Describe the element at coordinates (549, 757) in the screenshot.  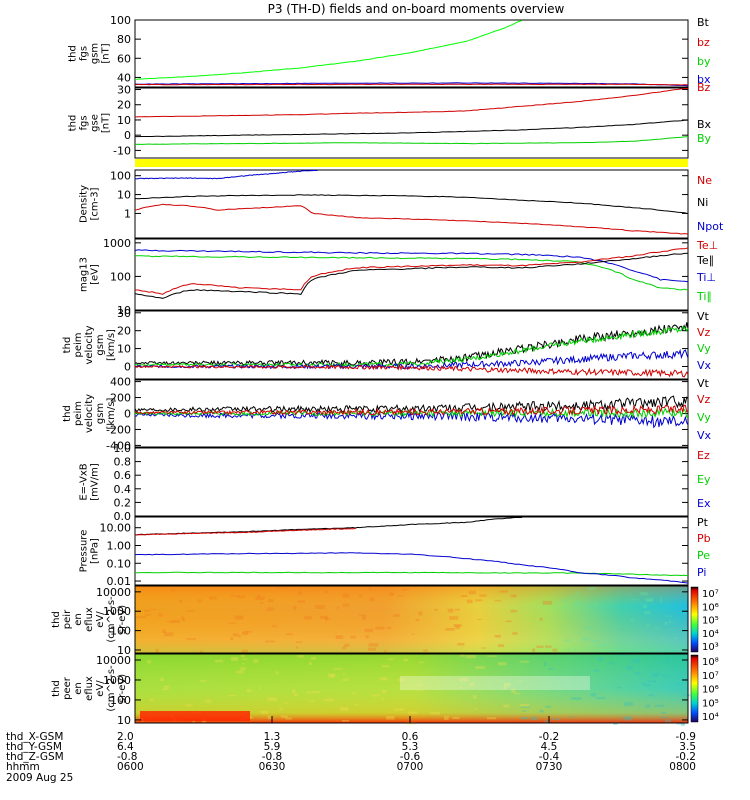
I see `x-row-value: -0.4` at that location.